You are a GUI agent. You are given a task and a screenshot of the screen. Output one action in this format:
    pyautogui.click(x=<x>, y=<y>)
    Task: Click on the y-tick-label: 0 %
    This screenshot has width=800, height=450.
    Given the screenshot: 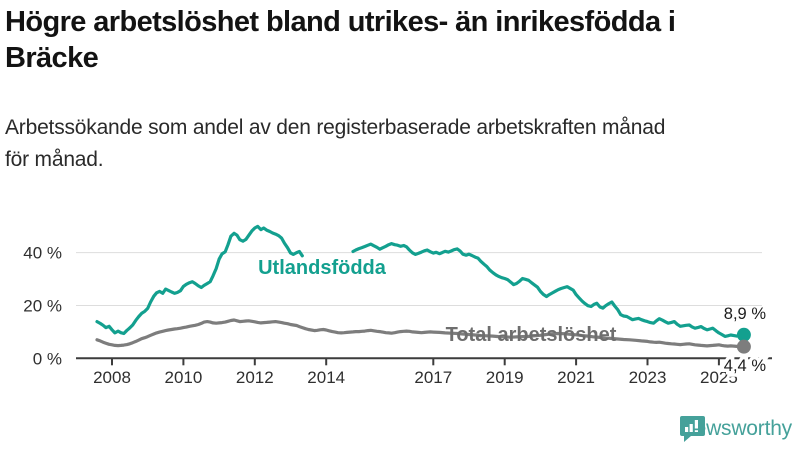 What is the action you would take?
    pyautogui.click(x=47, y=358)
    